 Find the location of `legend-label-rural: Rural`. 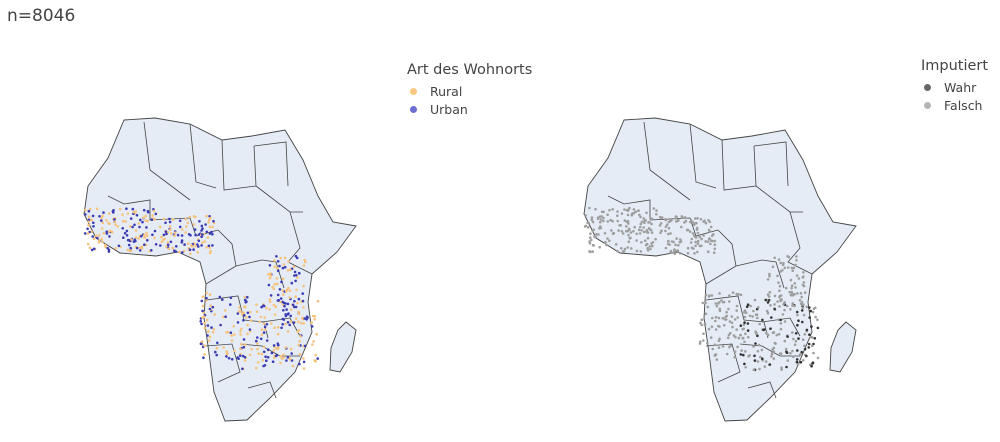

legend-label-rural: Rural is located at coordinates (446, 91).